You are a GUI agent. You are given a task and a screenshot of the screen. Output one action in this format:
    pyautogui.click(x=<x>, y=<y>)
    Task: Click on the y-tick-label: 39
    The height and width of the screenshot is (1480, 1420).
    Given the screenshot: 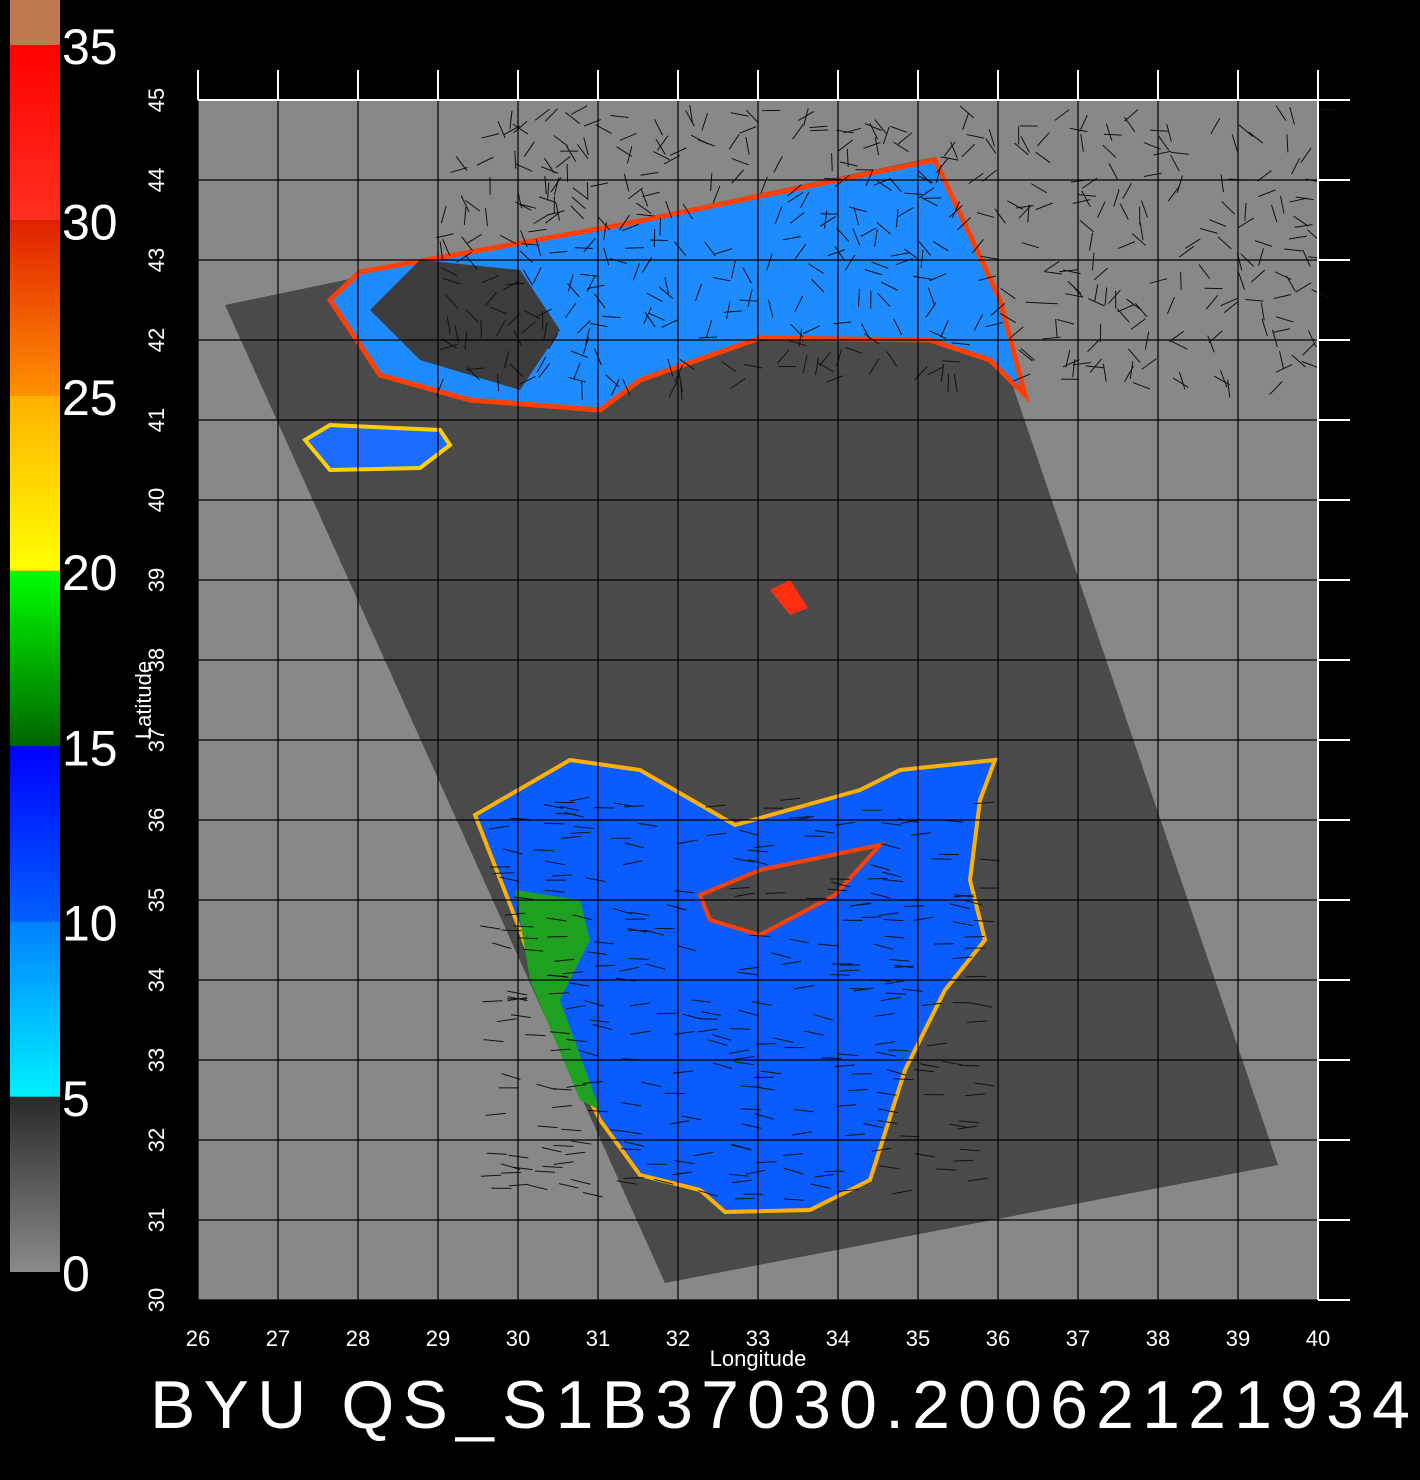 What is the action you would take?
    pyautogui.click(x=156, y=580)
    